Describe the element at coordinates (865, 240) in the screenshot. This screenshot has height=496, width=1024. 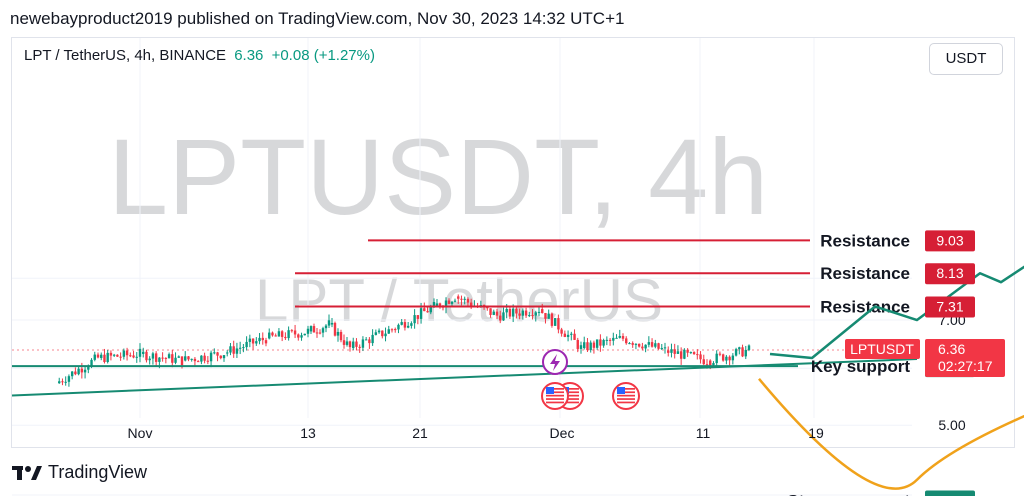
I see `level-label: Resistance` at that location.